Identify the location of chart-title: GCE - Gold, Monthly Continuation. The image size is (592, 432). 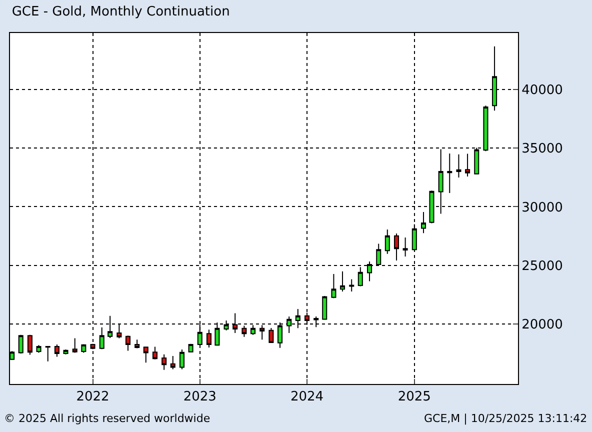
(121, 12).